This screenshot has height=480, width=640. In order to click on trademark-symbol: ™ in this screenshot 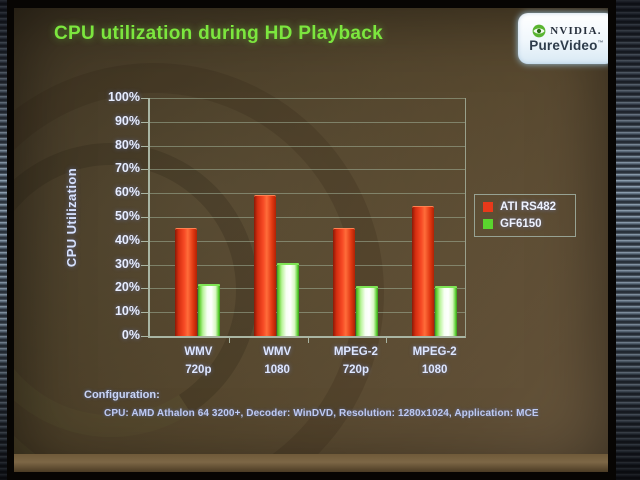, I will do `click(600, 43)`.